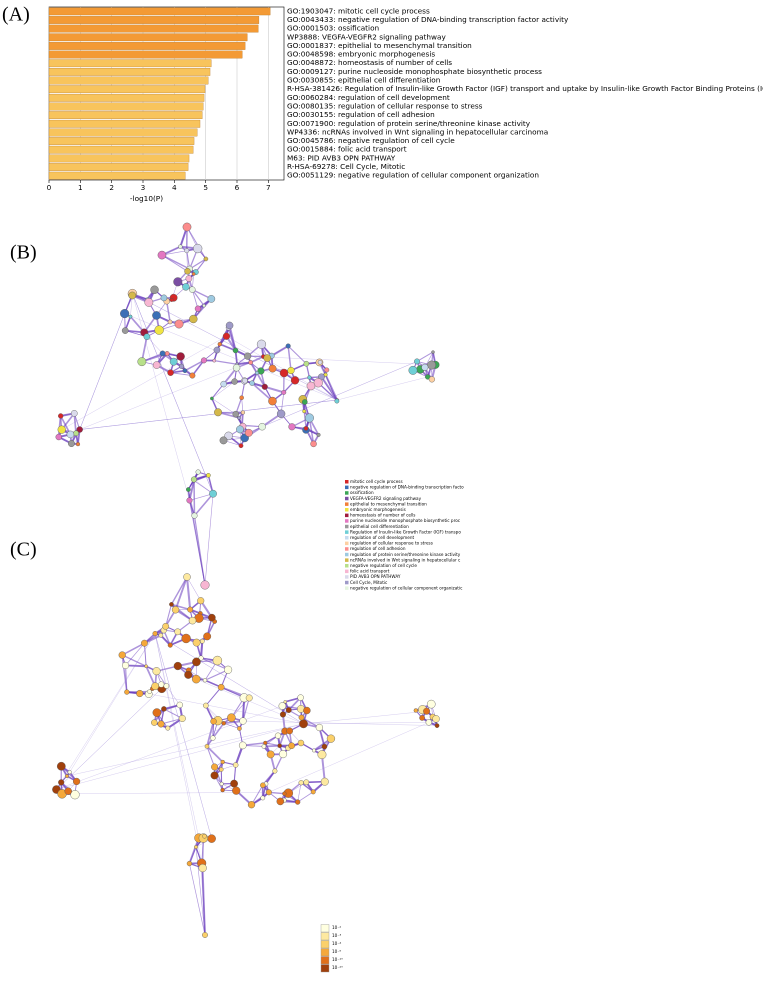 The width and height of the screenshot is (763, 992). What do you see at coordinates (337, 927) in the screenshot?
I see `legend-label: 10⁻²` at bounding box center [337, 927].